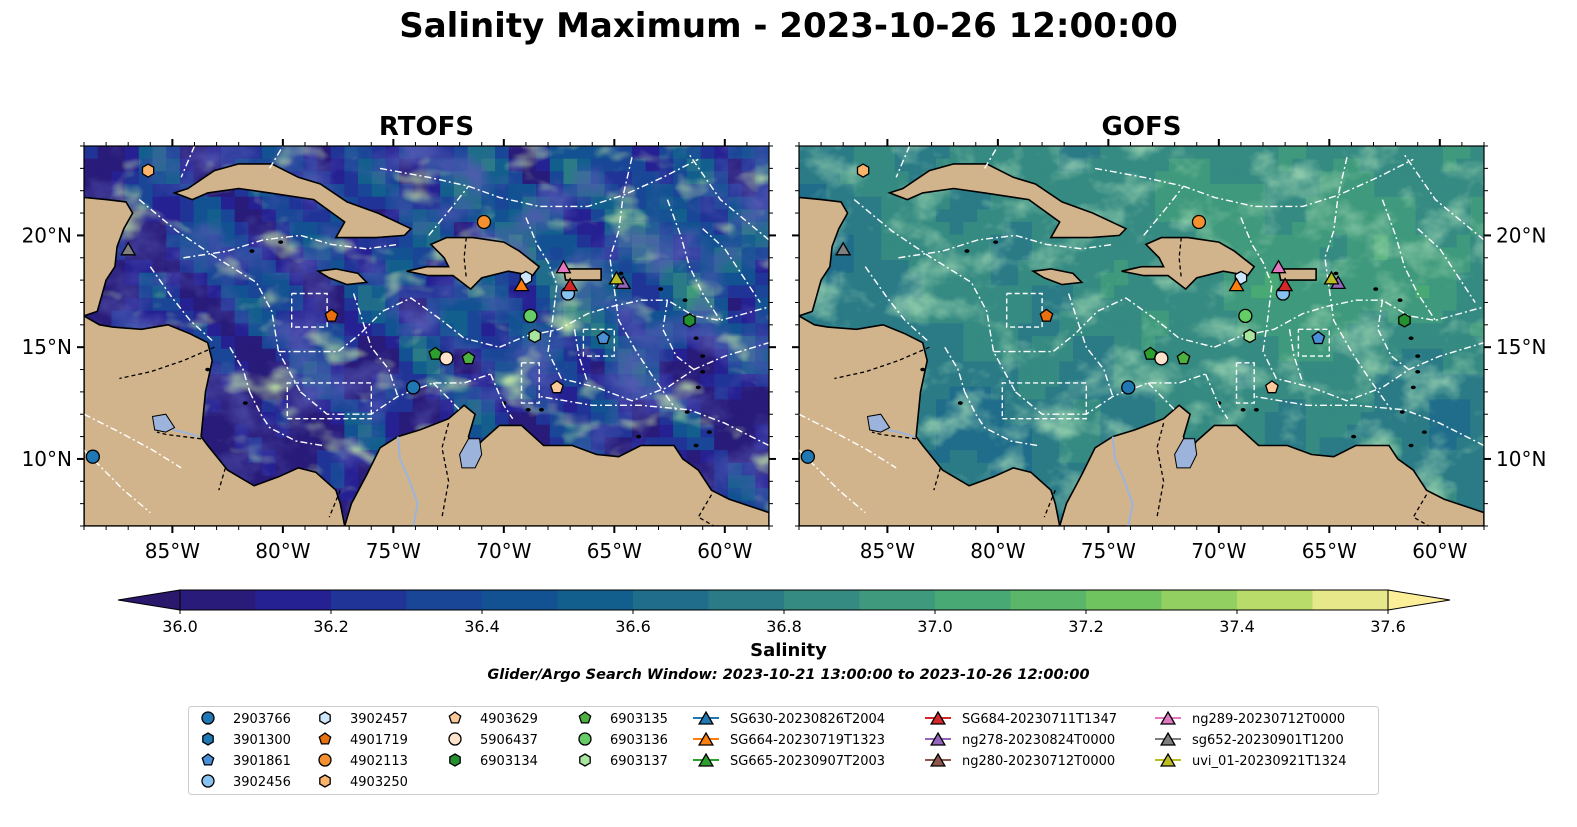 This screenshot has width=1577, height=827. Describe the element at coordinates (331, 626) in the screenshot. I see `colorbar-tick-label: 36.2` at that location.